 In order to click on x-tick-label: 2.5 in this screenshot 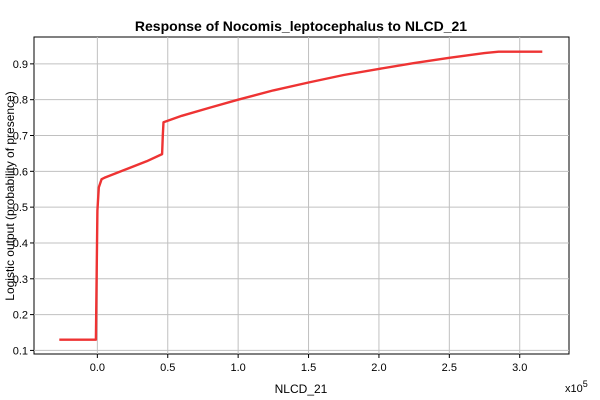, I will do `click(449, 368)`.